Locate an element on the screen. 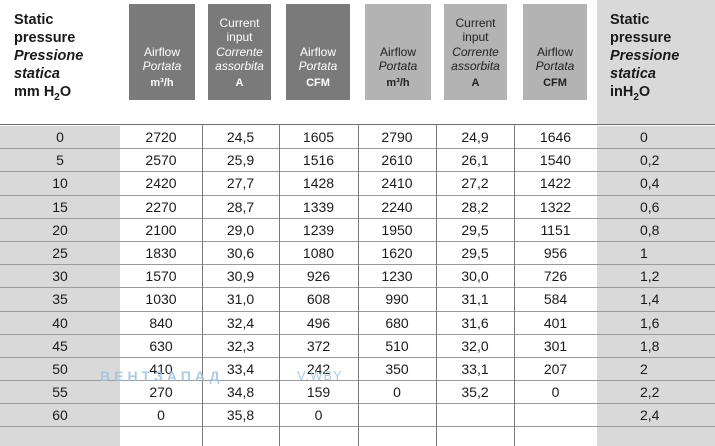 This screenshot has width=715, height=446. table-cell: 2570 is located at coordinates (161, 160).